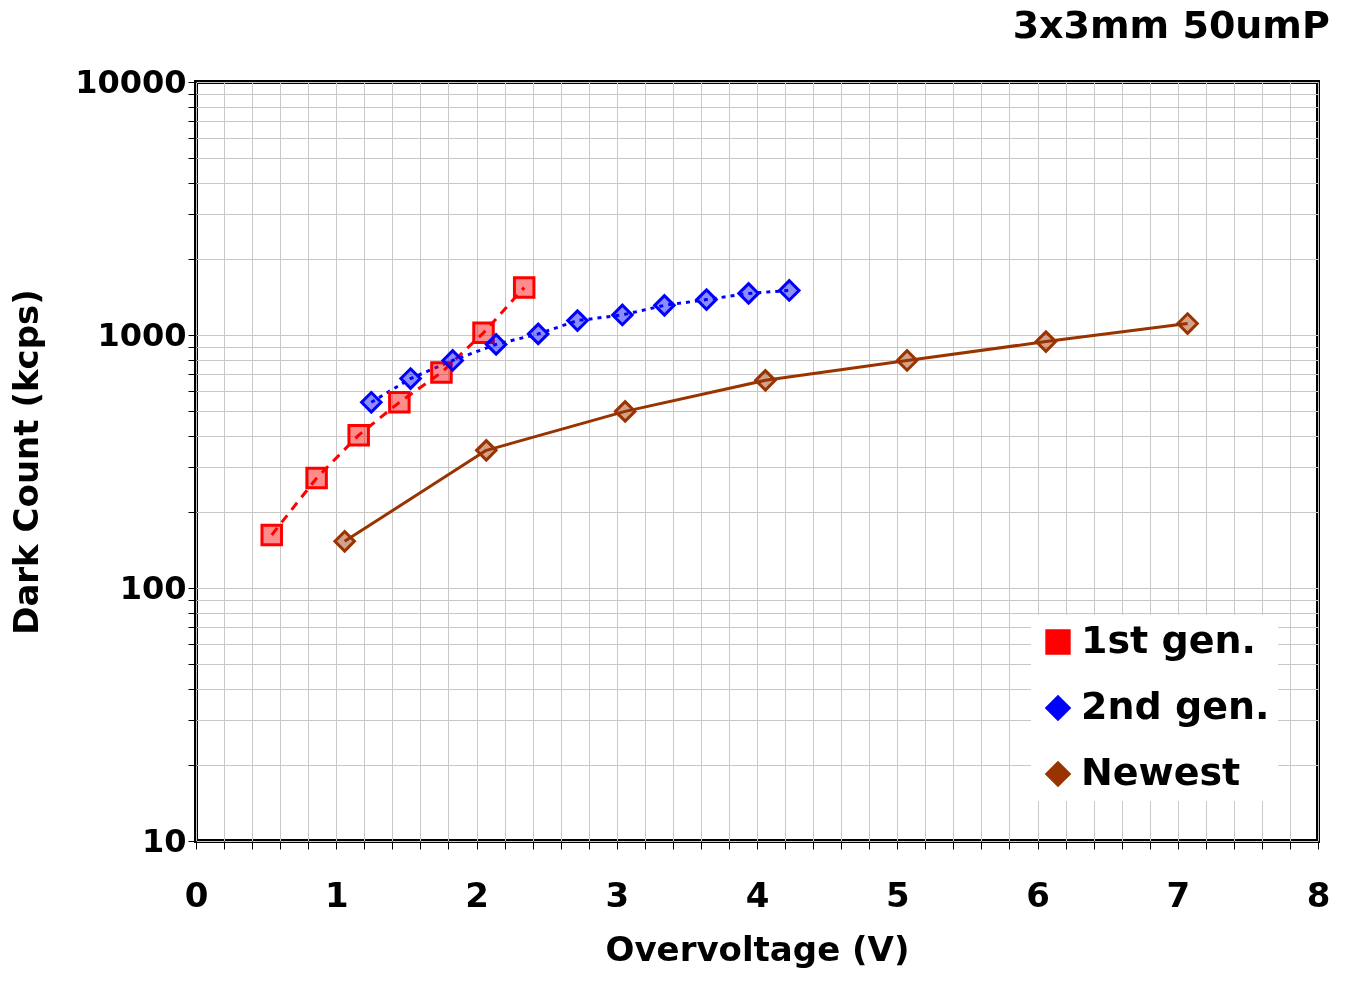 The width and height of the screenshot is (1360, 983). I want to click on x-tick-label: 7, so click(1178, 894).